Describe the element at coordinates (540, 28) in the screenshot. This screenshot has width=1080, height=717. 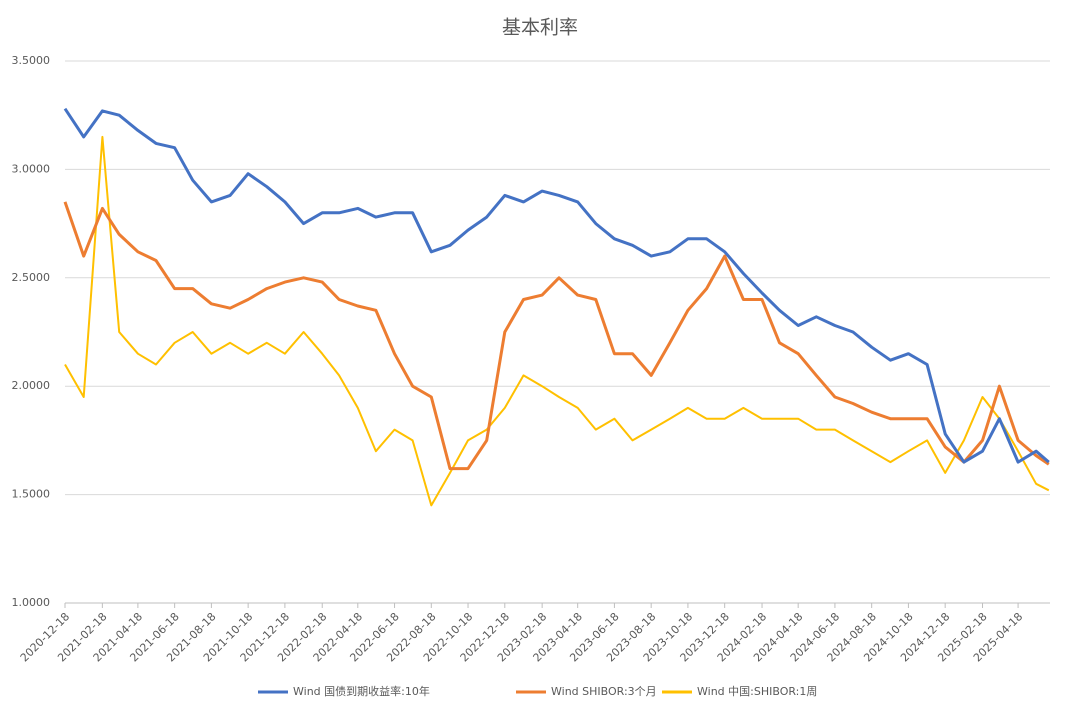
I see `chart-title: 基本利率` at that location.